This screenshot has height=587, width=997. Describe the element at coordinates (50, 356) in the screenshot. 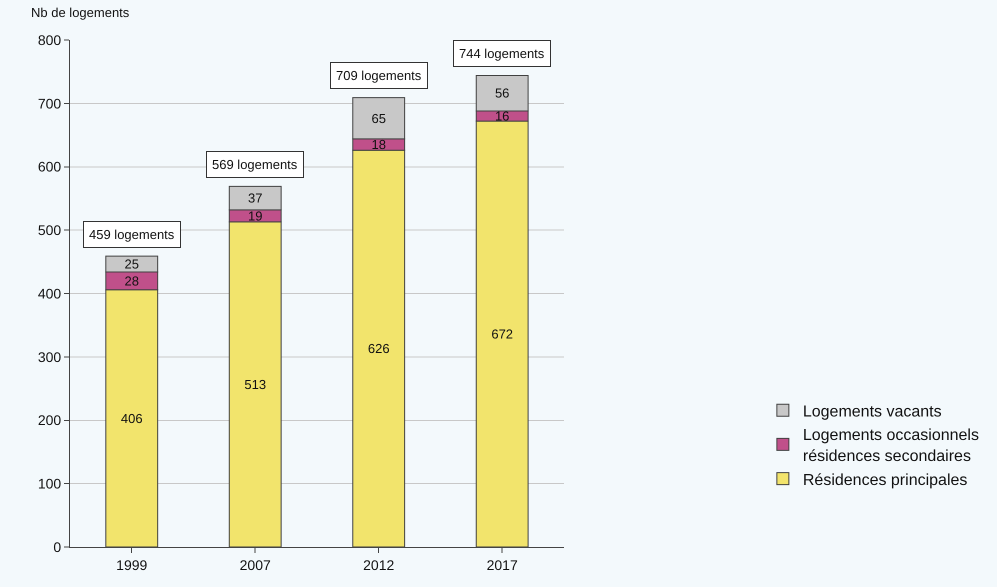

I see `y-tick-label: 300` at that location.